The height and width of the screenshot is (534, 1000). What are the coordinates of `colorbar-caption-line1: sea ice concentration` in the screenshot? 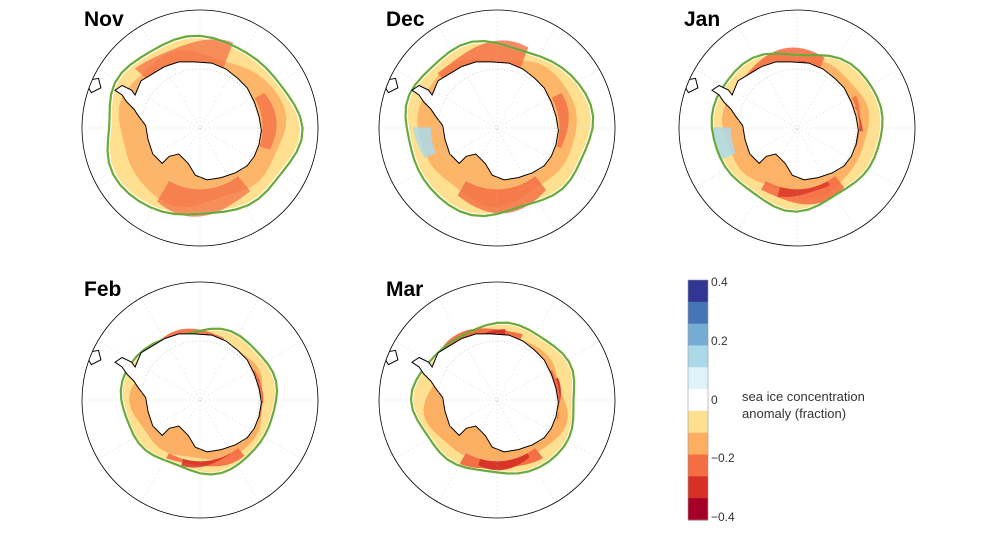 It's located at (803, 396).